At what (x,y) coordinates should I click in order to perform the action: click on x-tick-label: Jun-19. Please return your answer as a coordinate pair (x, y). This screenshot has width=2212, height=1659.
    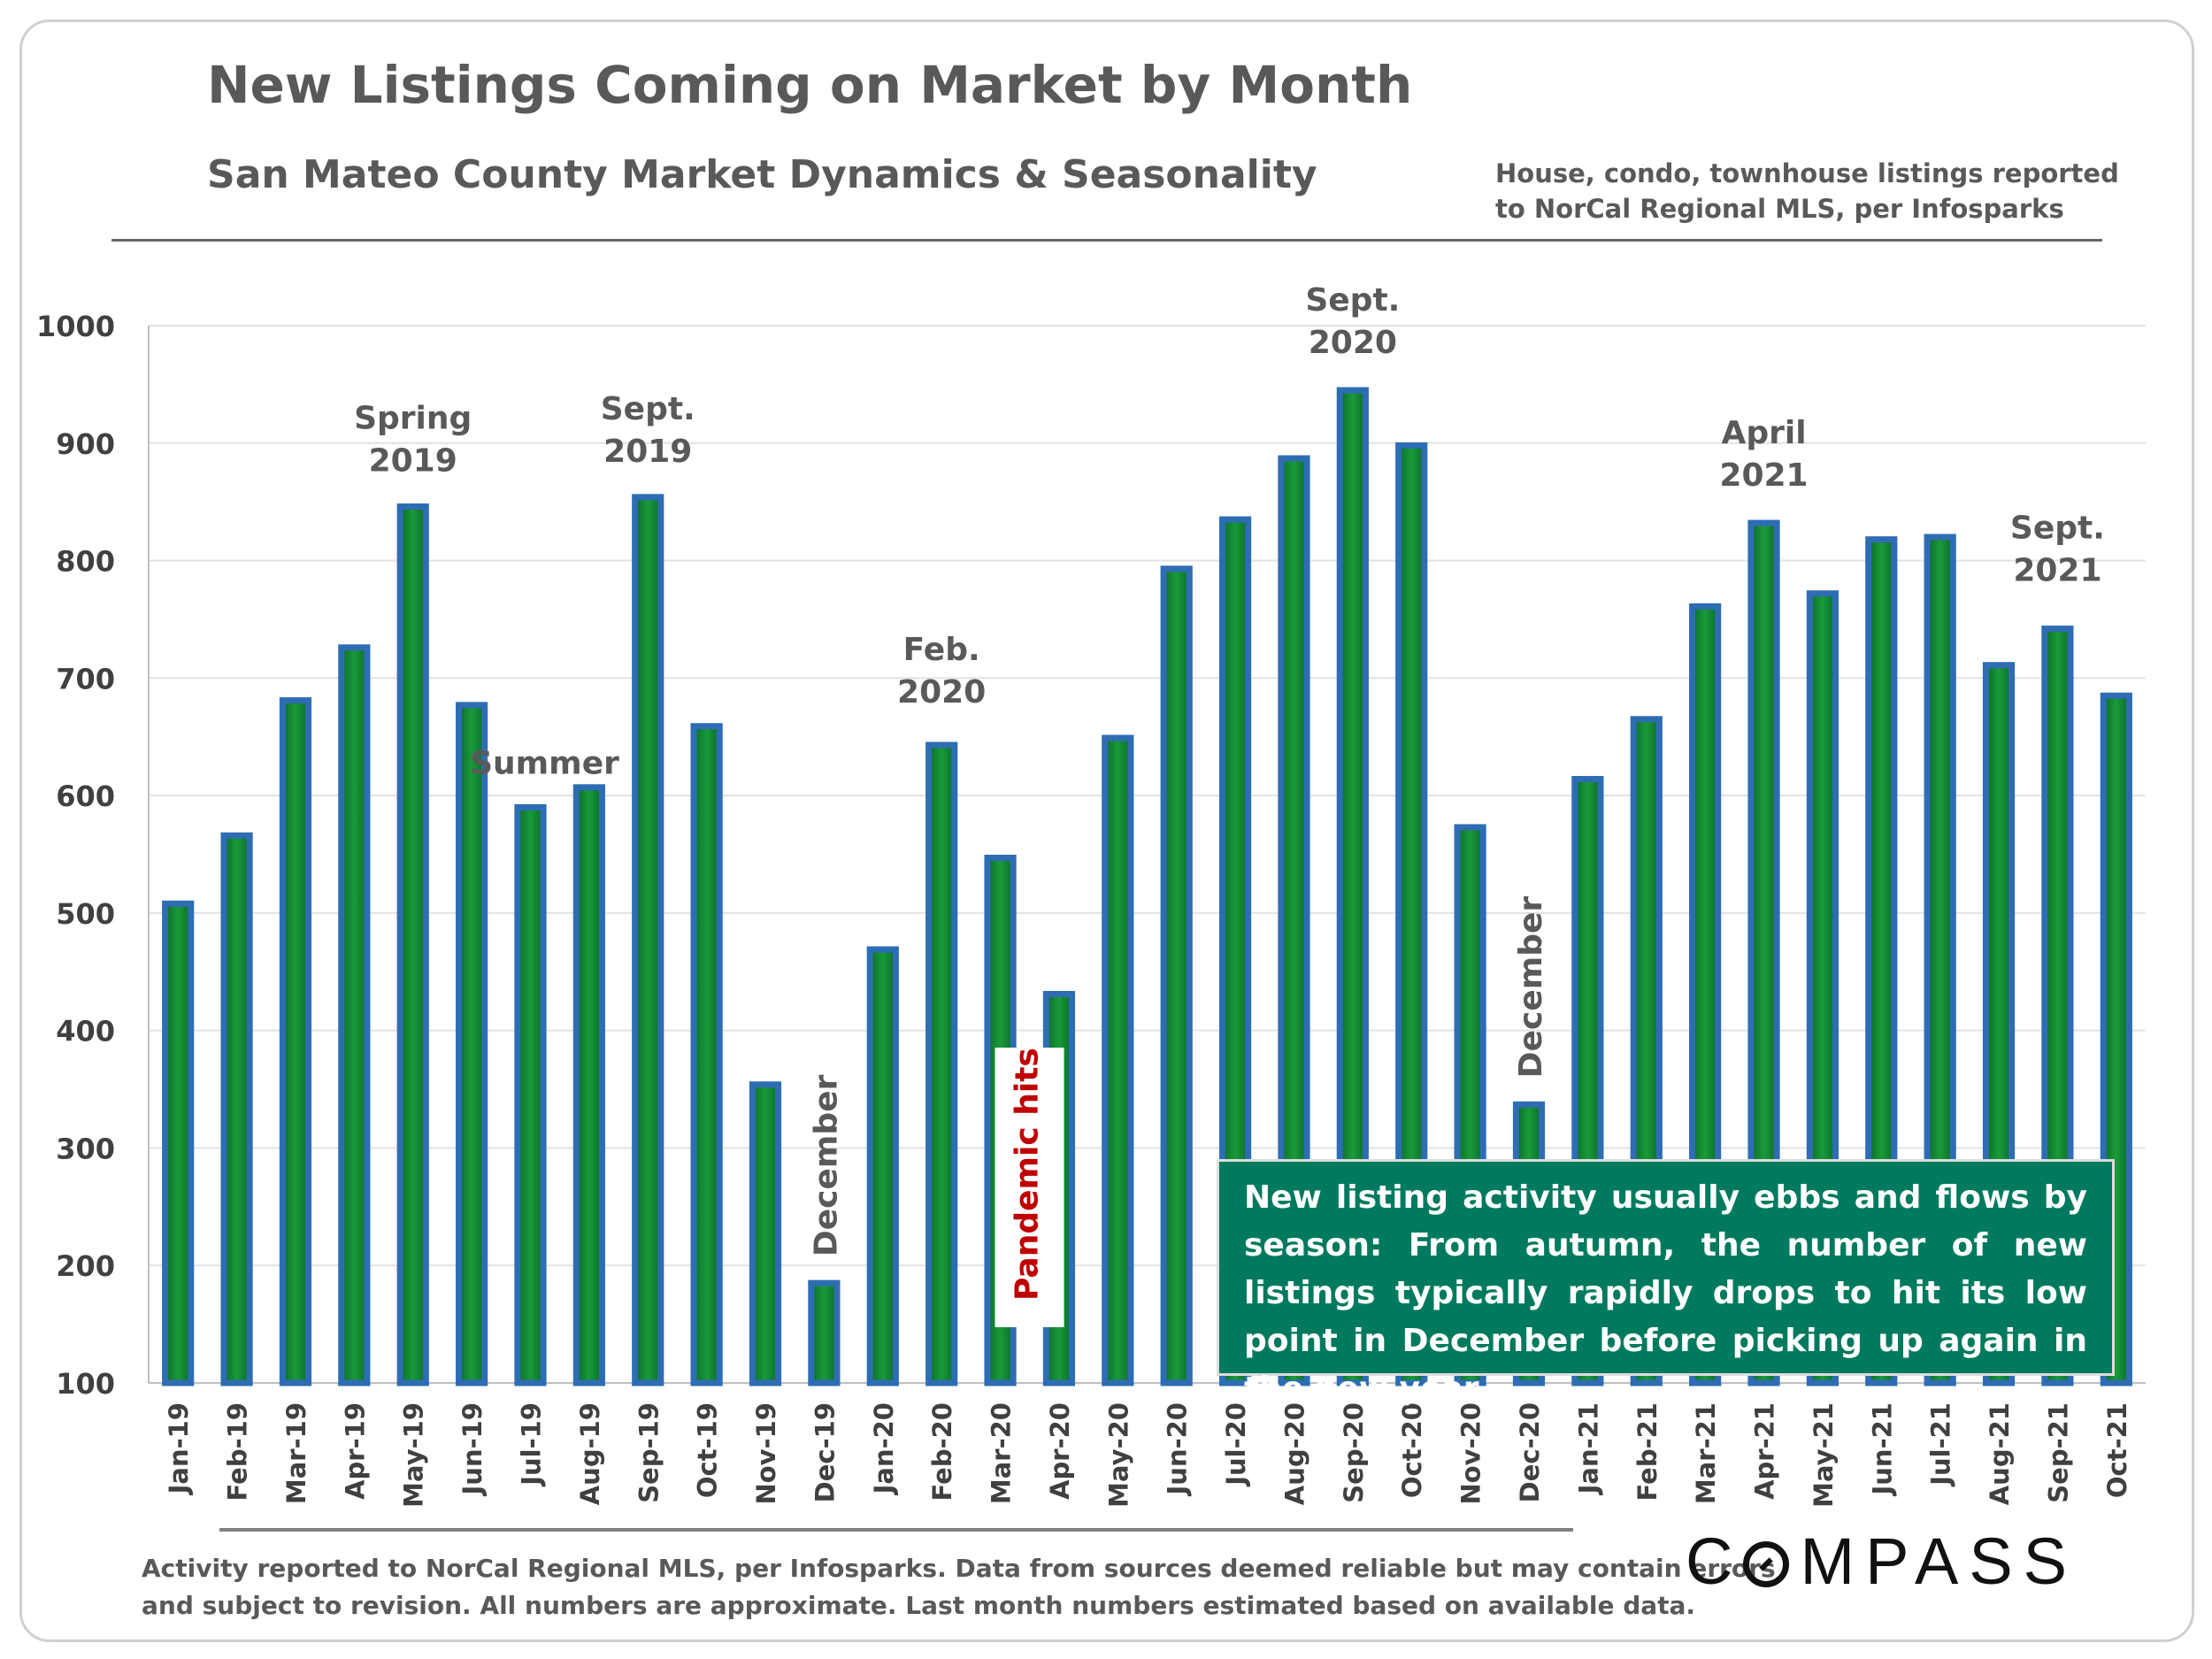
    Looking at the image, I should click on (473, 1449).